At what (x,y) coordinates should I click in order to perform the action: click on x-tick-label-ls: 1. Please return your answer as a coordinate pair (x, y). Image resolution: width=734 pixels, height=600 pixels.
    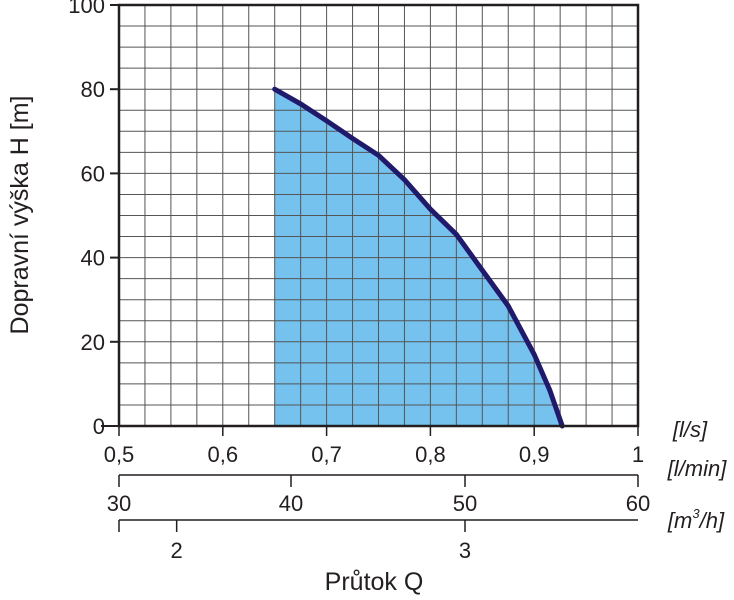
    Looking at the image, I should click on (638, 454).